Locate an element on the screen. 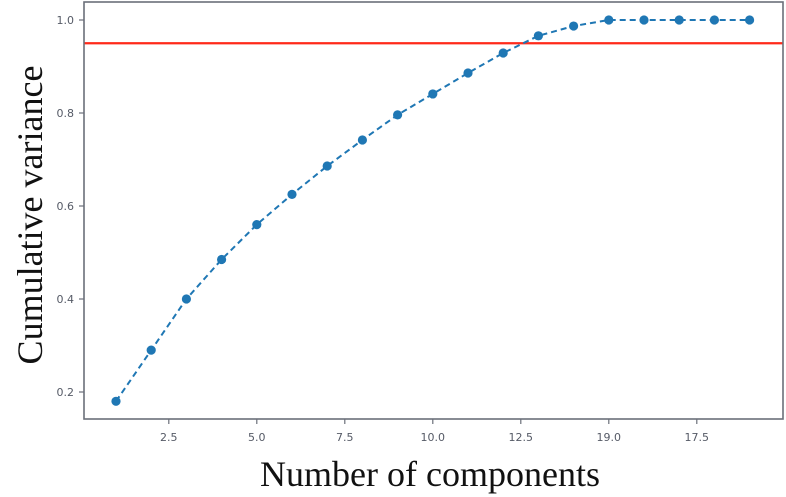 The image size is (786, 497). x-tick-label: 2.5 is located at coordinates (169, 437).